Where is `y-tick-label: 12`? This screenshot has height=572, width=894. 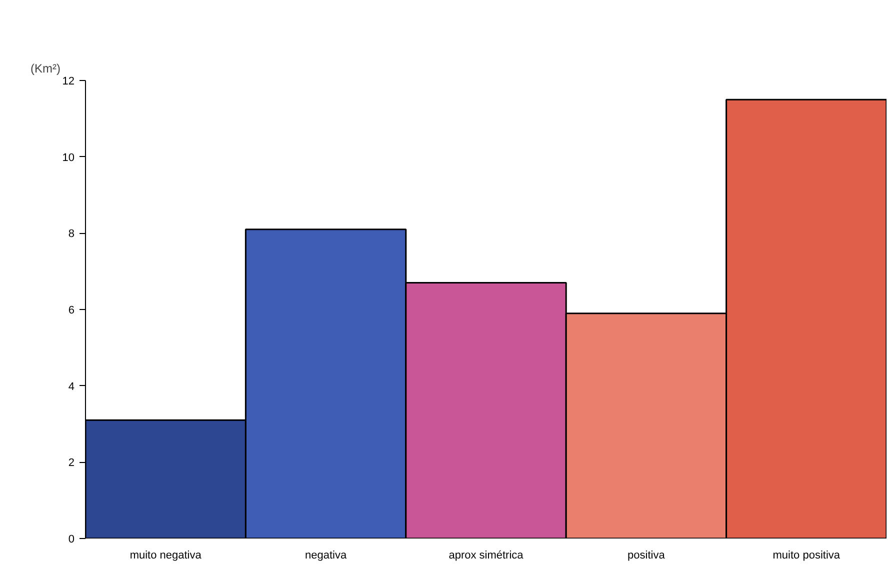
y-tick-label: 12 is located at coordinates (68, 82).